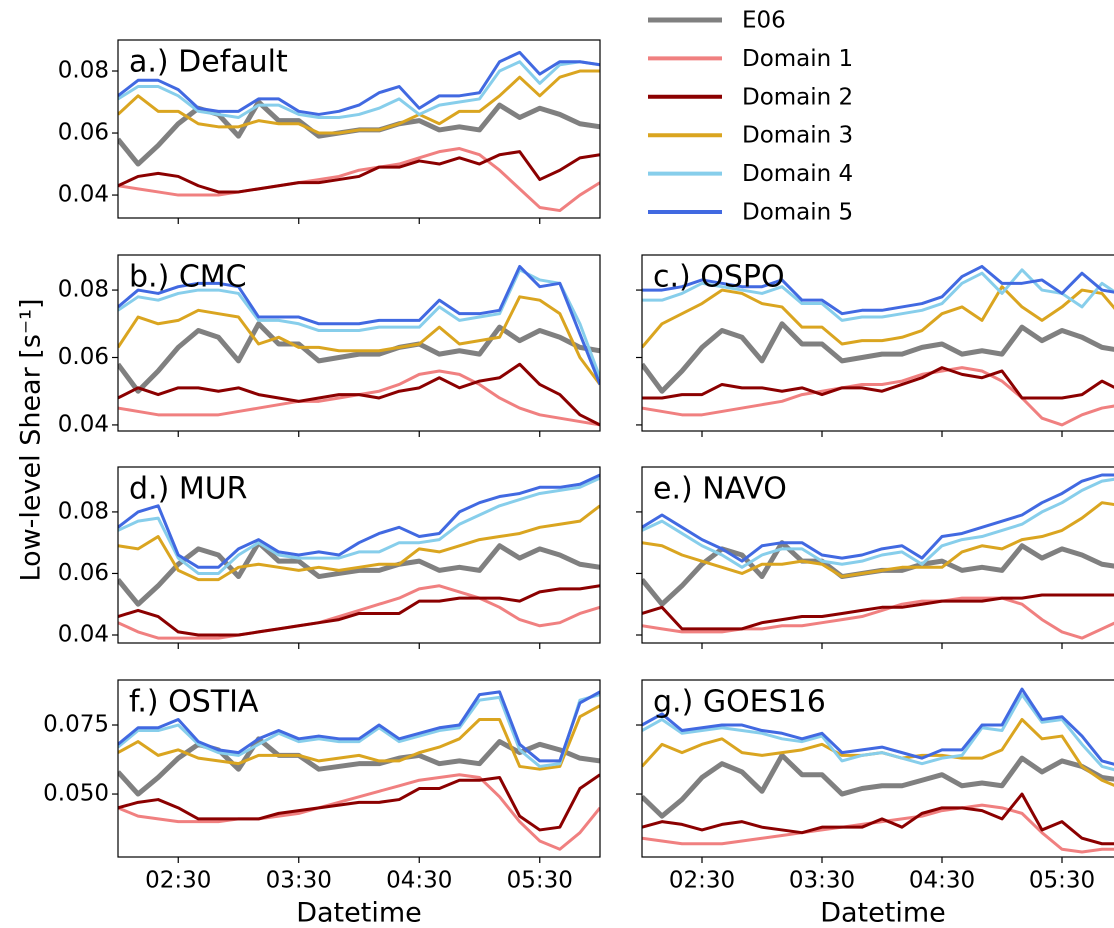 The image size is (1114, 928). Describe the element at coordinates (719, 277) in the screenshot. I see `panel-title: c.) OSPO` at that location.